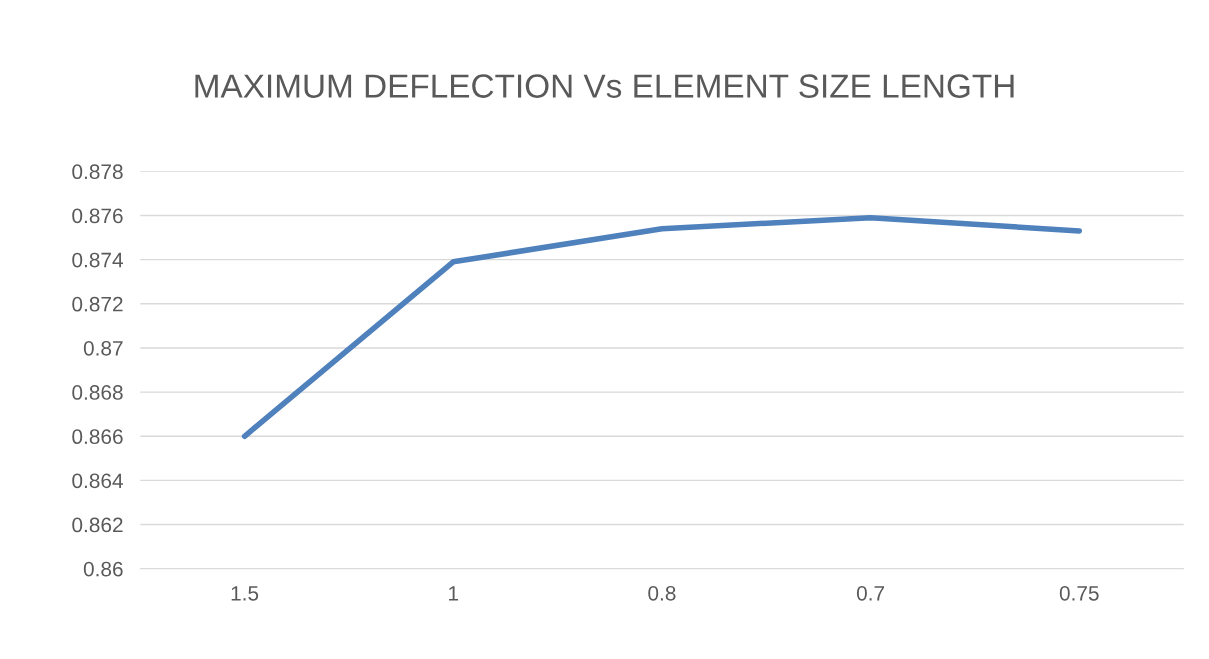 This screenshot has height=659, width=1209. What do you see at coordinates (604, 86) in the screenshot?
I see `chart-title: MAXIMUM DEFLECTION Vs ELEMENT SIZE LENGTH` at bounding box center [604, 86].